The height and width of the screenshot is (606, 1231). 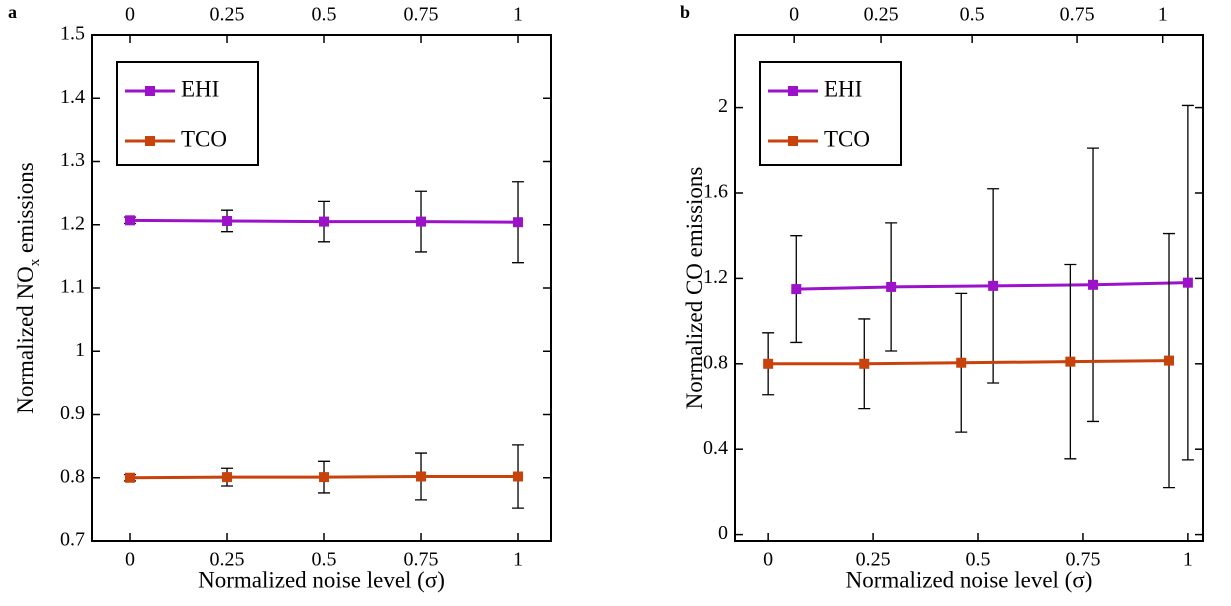 I want to click on y-axis-title: Normalized NOx emissions, so click(x=28, y=288).